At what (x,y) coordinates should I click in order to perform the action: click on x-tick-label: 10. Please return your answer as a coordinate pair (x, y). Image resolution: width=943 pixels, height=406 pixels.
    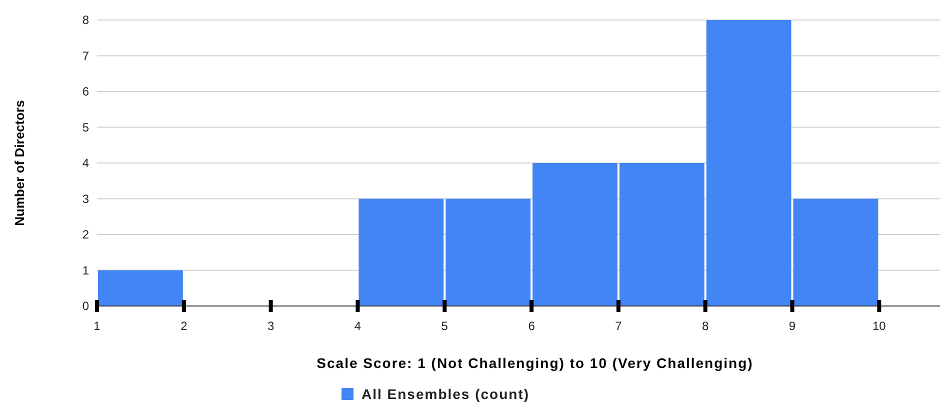
    Looking at the image, I should click on (879, 326).